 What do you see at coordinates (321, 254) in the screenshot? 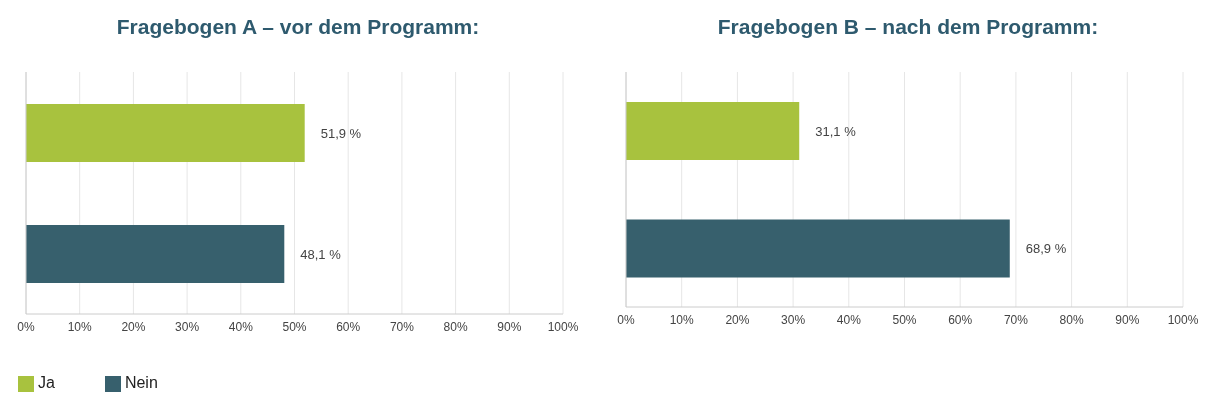
I see `data-label: 48,1 %` at bounding box center [321, 254].